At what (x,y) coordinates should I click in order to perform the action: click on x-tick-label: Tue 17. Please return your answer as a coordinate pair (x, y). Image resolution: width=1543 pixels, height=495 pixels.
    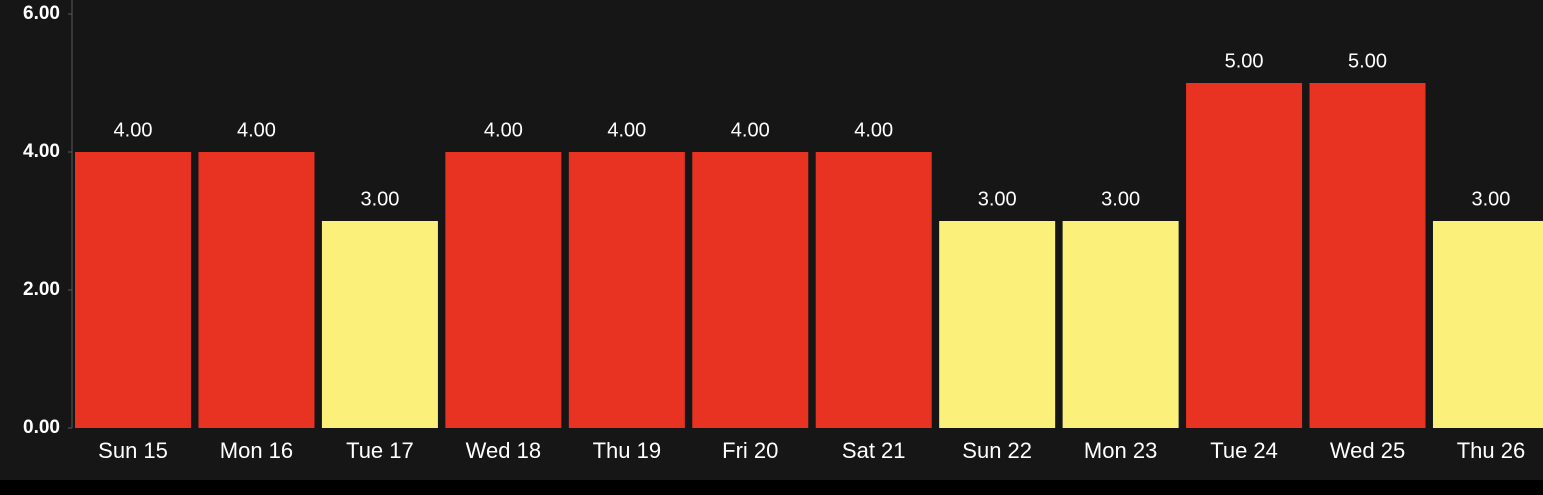
    Looking at the image, I should click on (380, 450).